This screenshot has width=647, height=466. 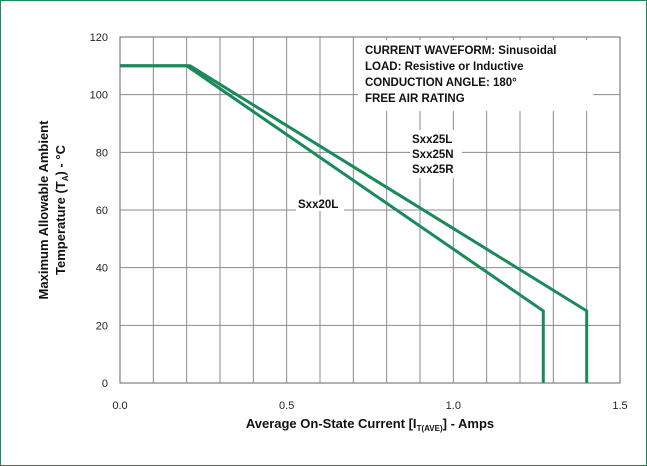 I want to click on y-tick-label: 80, so click(x=102, y=153).